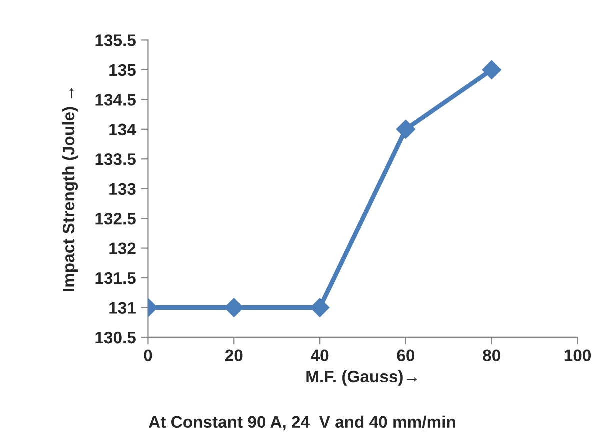  What do you see at coordinates (406, 356) in the screenshot?
I see `x-tick-label: 60` at bounding box center [406, 356].